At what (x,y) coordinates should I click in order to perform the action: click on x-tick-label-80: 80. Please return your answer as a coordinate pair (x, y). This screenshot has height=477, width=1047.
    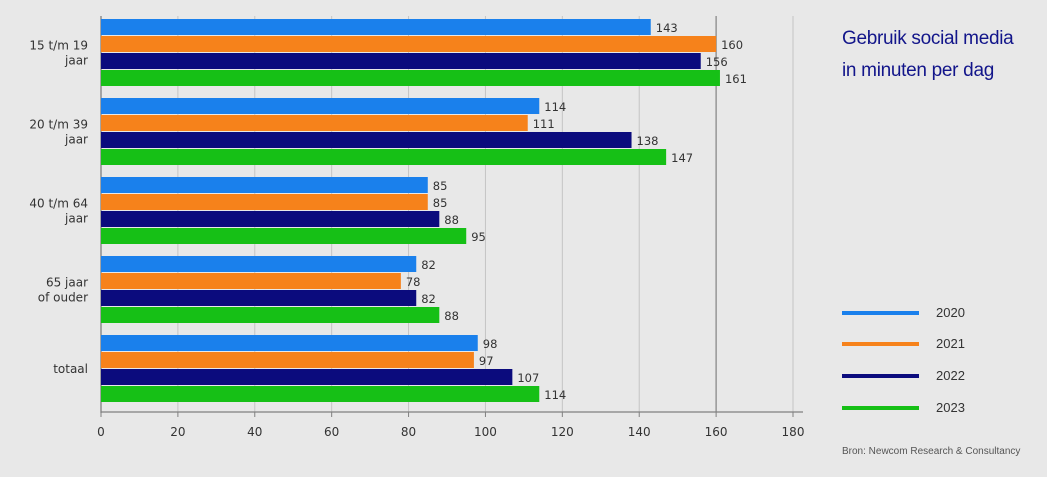
    Looking at the image, I should click on (408, 432).